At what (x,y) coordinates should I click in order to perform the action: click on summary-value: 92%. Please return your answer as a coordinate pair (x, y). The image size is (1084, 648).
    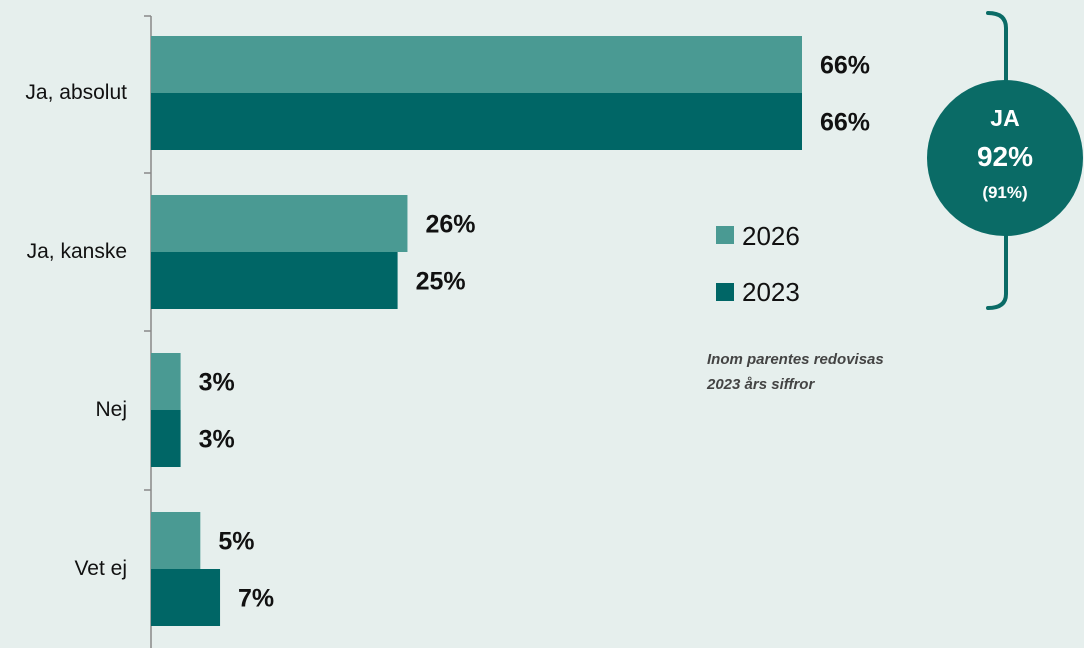
    Looking at the image, I should click on (1005, 156).